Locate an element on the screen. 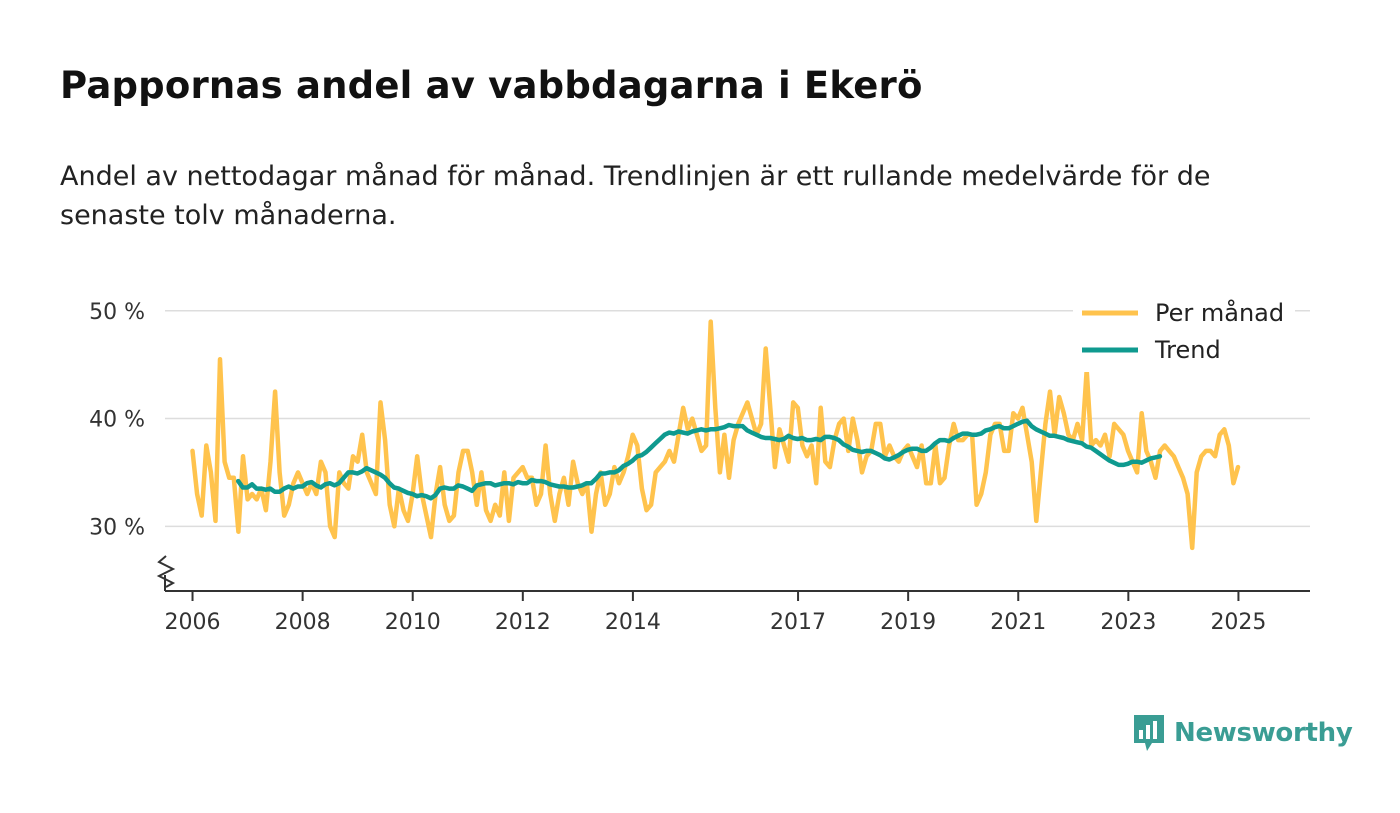 The image size is (1400, 813). newsworthy-logo-icon is located at coordinates (1149, 733).